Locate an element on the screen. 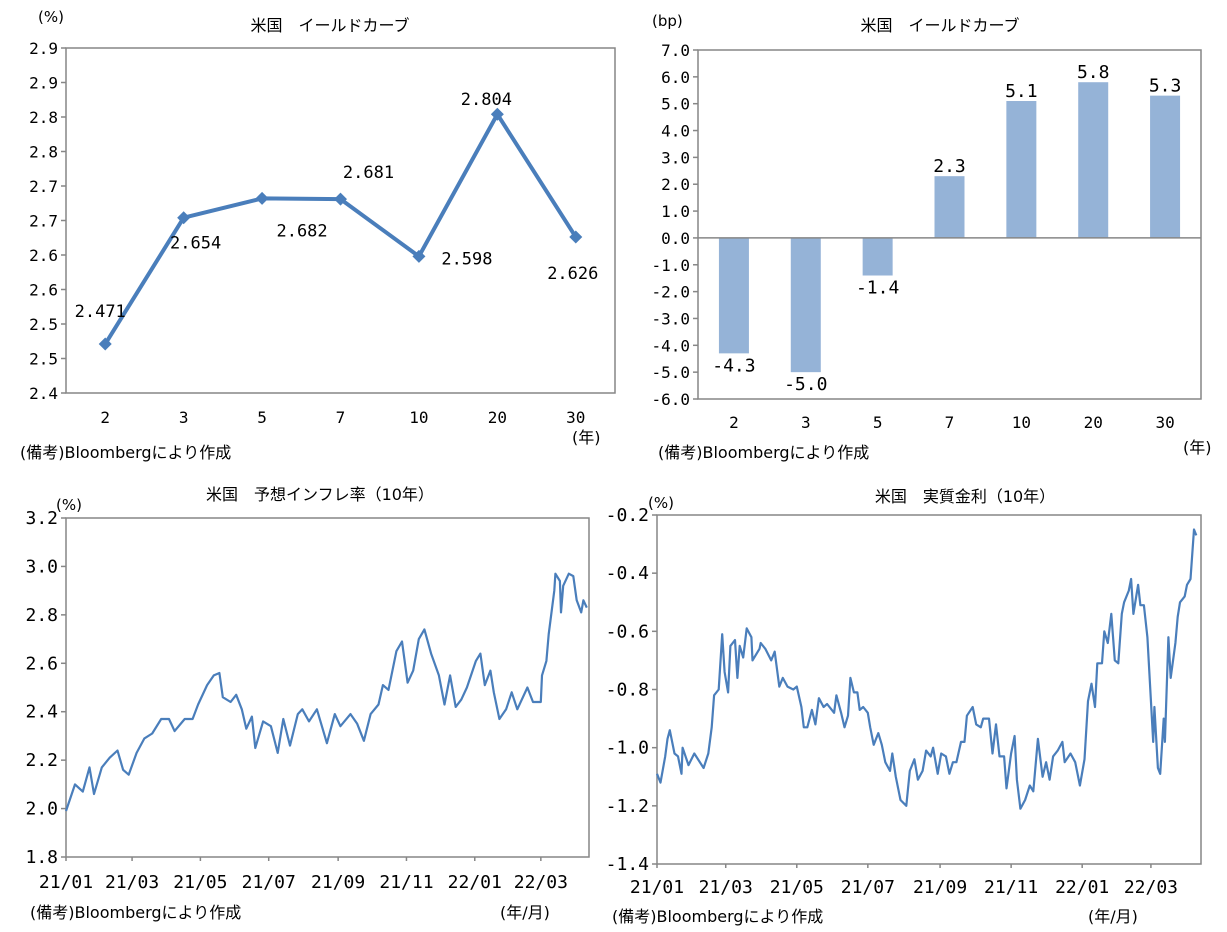 Image resolution: width=1227 pixels, height=932 pixels. y-tick-label: -3.0 is located at coordinates (670, 318).